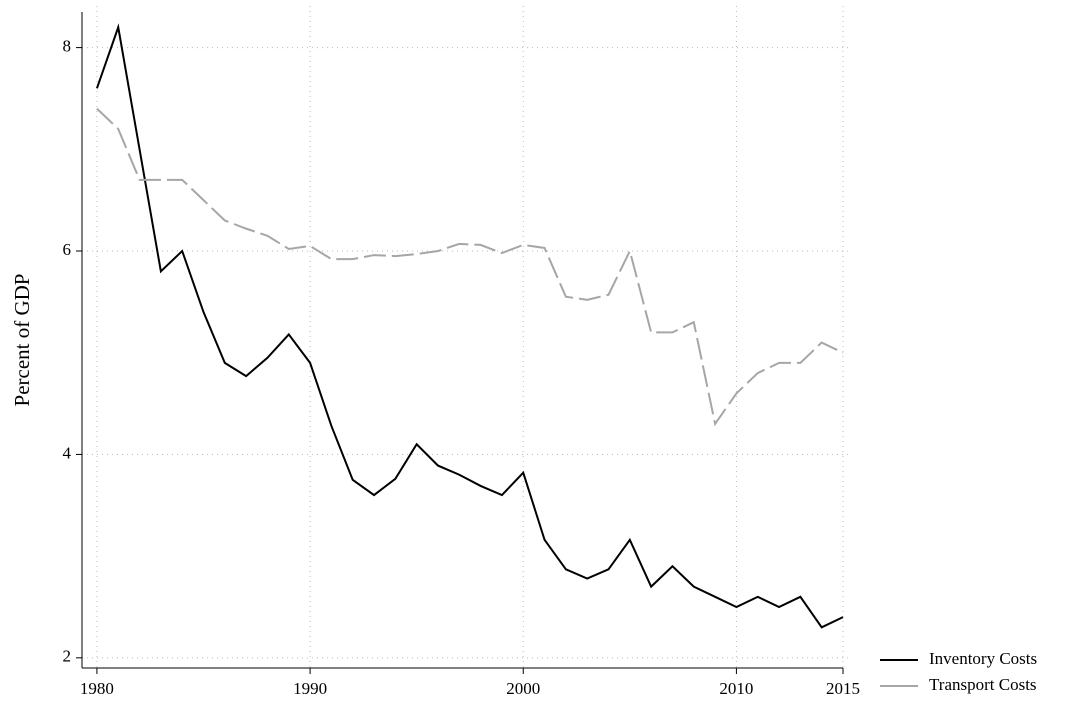 This screenshot has width=1070, height=719. Describe the element at coordinates (67, 249) in the screenshot. I see `y-tick-label: 6` at that location.